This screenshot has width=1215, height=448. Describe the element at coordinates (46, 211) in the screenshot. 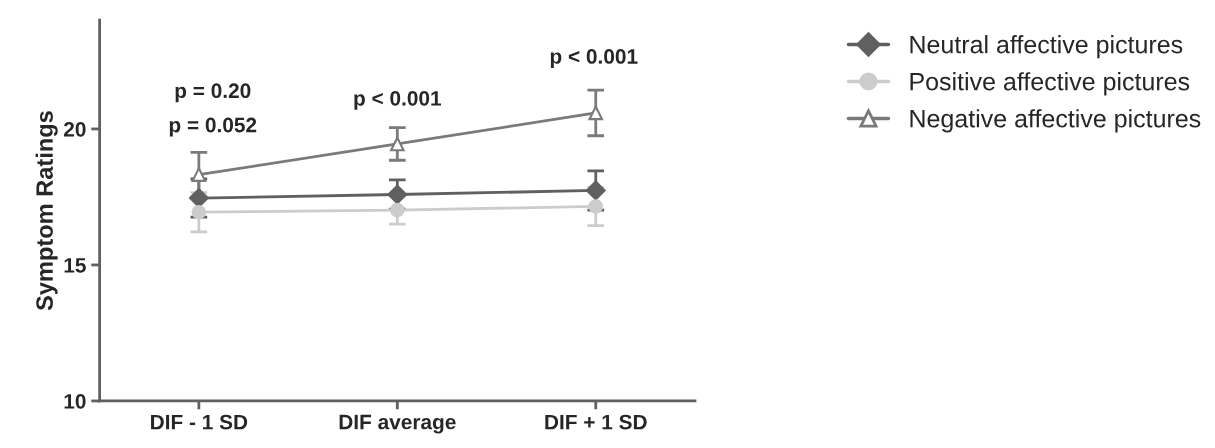

I see `y-axis-title: Symptom Ratings` at that location.